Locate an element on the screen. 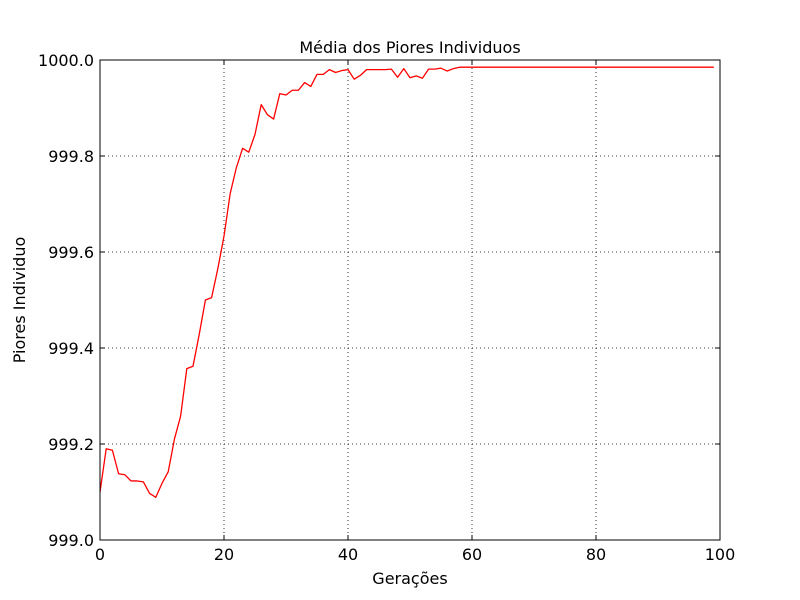  y-tick-label: 999.0 is located at coordinates (71, 540).